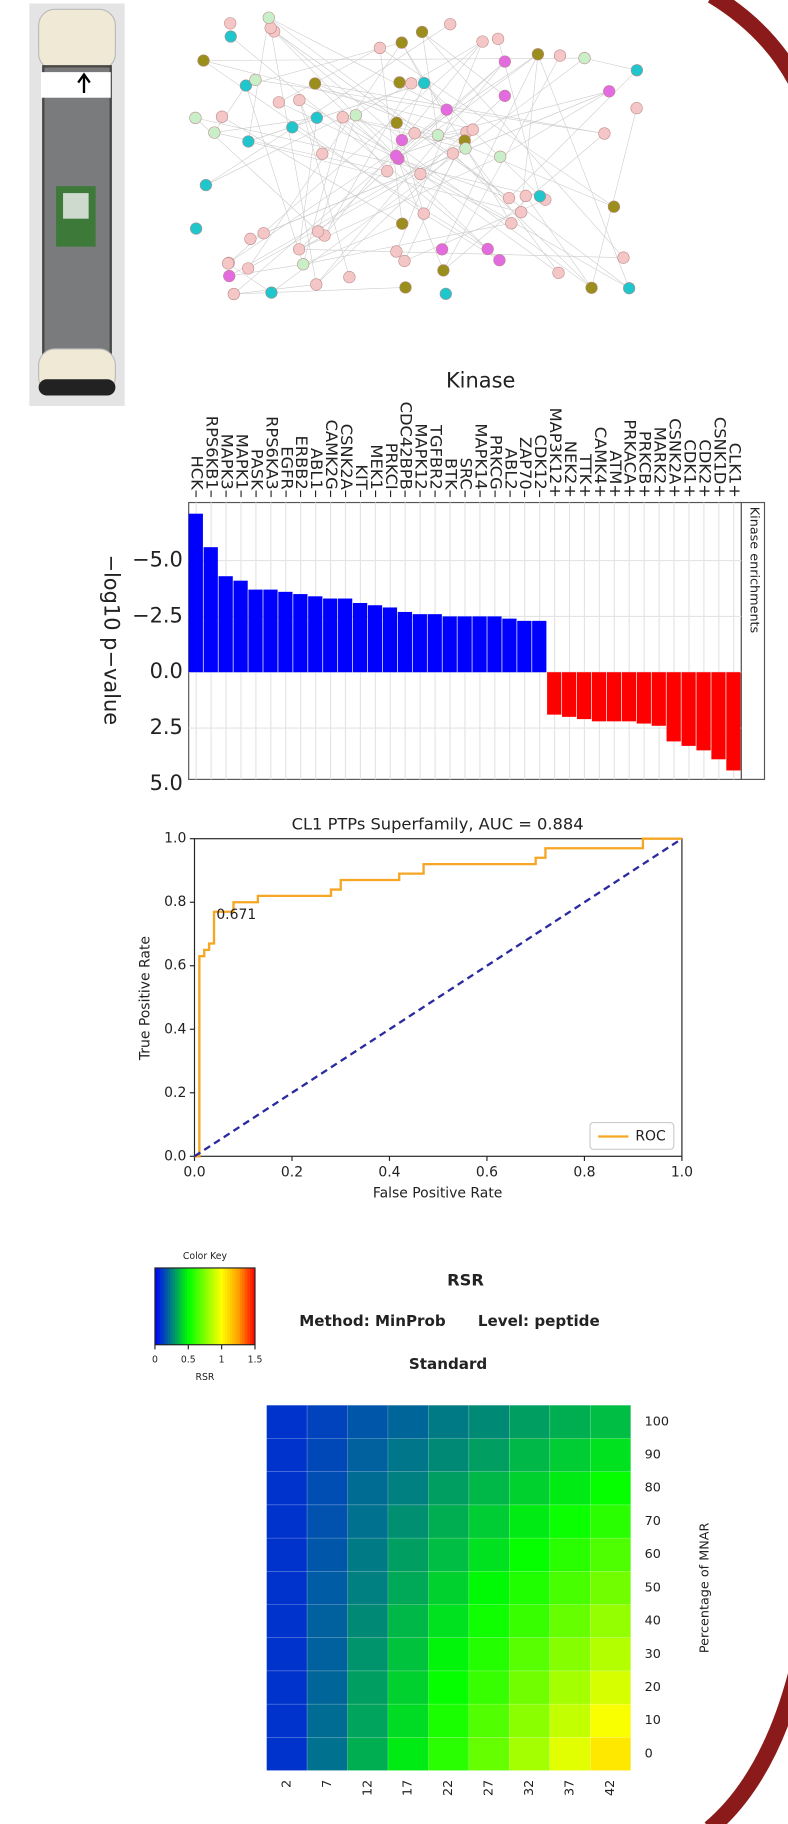 The width and height of the screenshot is (788, 1824). I want to click on key-frame, so click(205, 1306).